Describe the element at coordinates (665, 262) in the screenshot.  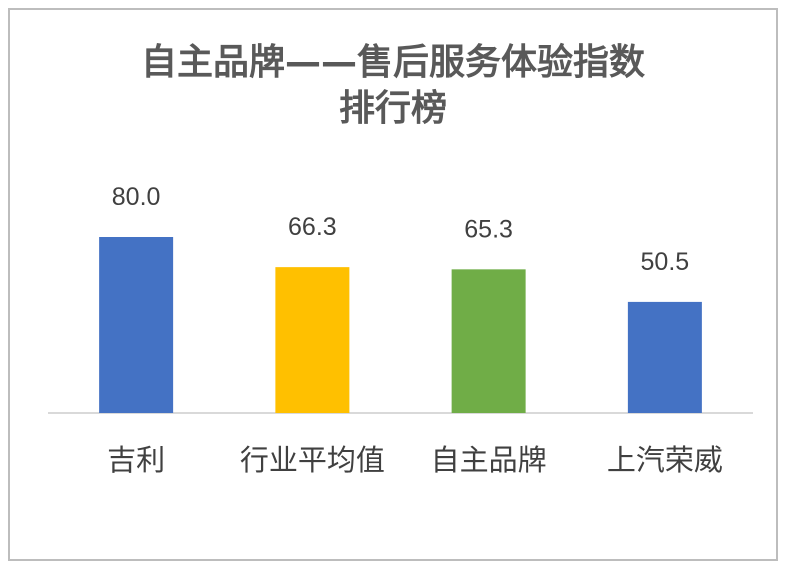
I see `value-label-4: 50.5` at that location.